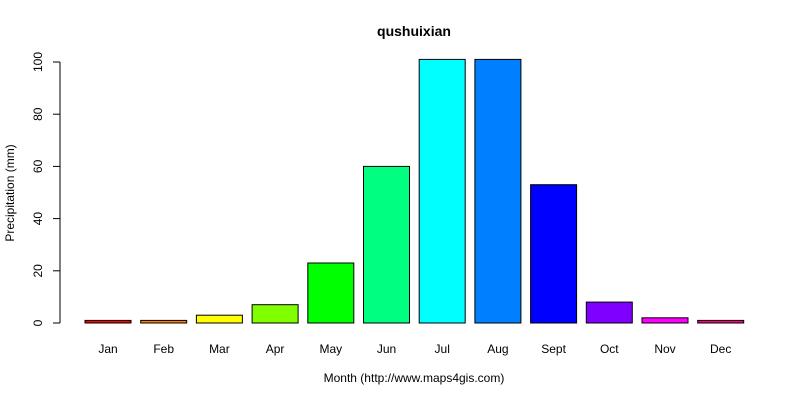 This screenshot has width=800, height=400. I want to click on x-axis-labels: Jan Feb Mar Apr May Jun Jul Aug Sept Oct Nov Dec, so click(414, 349).